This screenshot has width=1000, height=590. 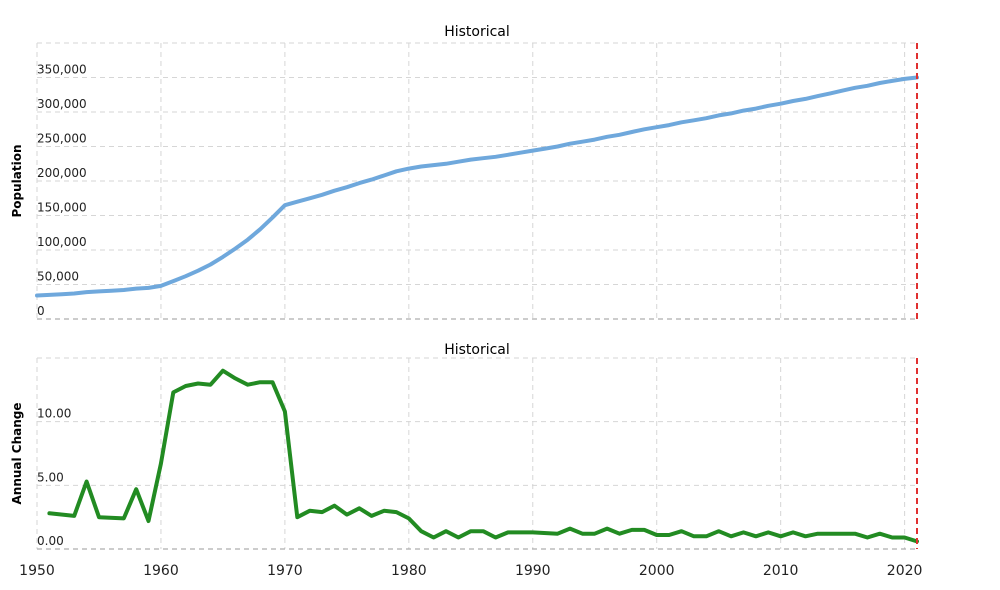 What do you see at coordinates (477, 32) in the screenshot?
I see `panel-1-title: Historical` at bounding box center [477, 32].